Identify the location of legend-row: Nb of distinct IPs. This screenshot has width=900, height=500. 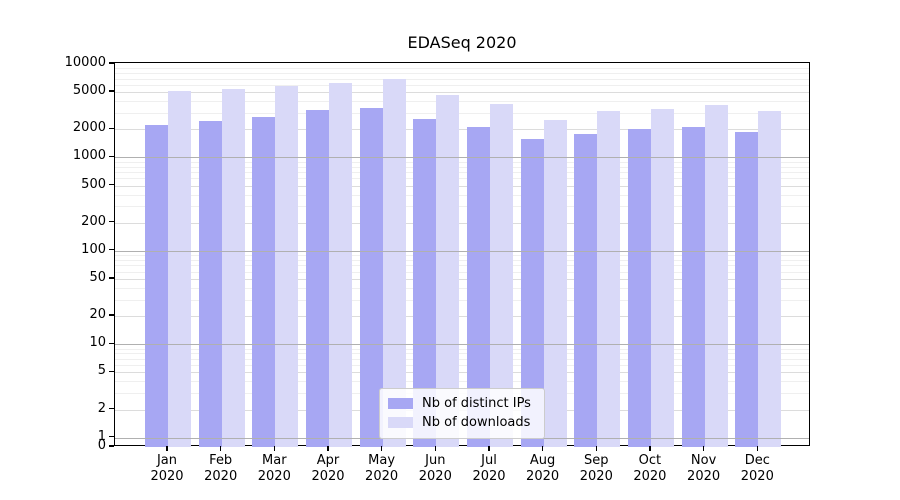
(462, 403).